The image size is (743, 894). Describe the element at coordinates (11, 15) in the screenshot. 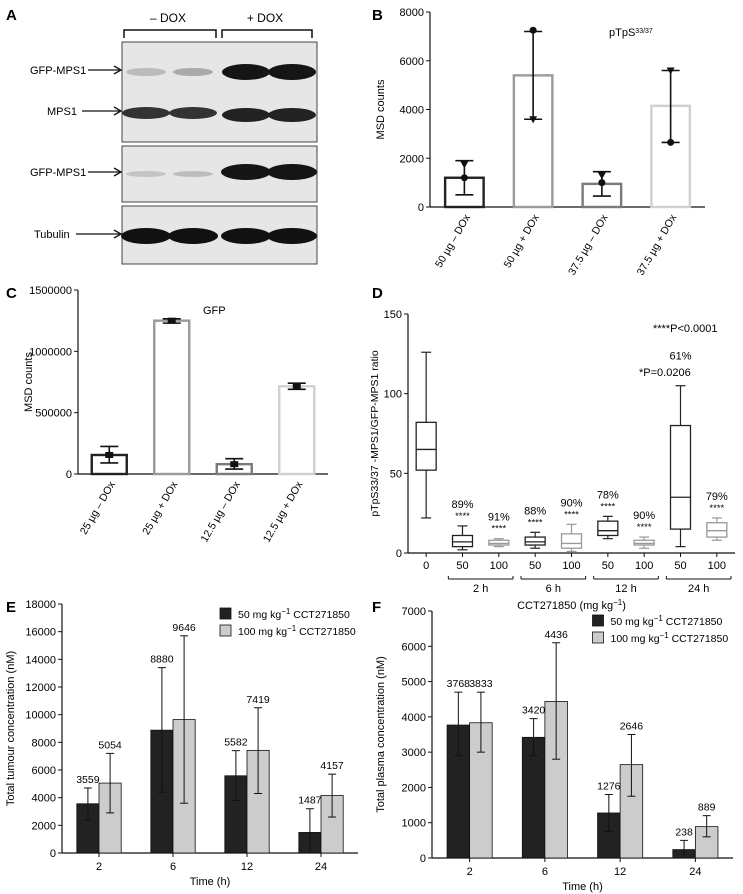

I see `panel-letter-a: A` at that location.